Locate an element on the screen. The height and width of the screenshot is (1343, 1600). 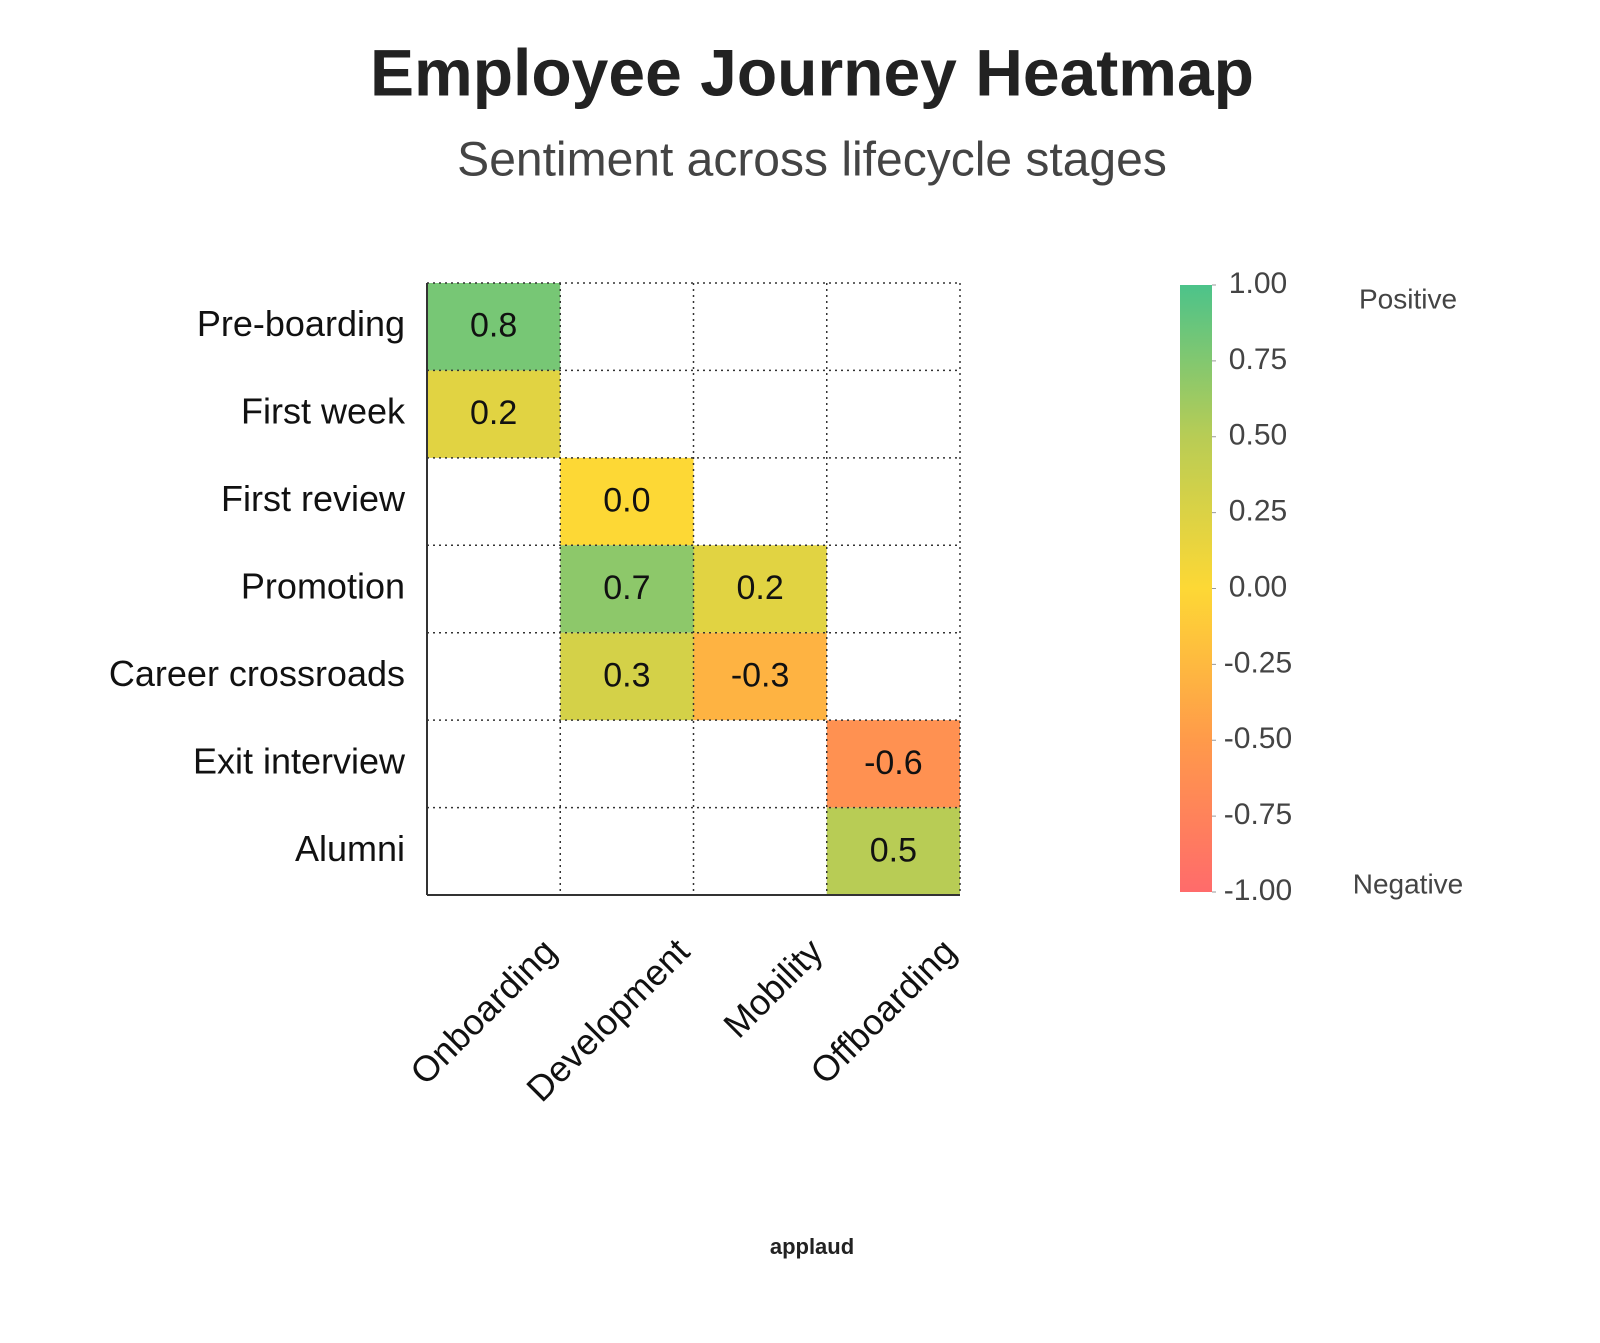
y-tick-label: Exit interview is located at coordinates (299, 760).